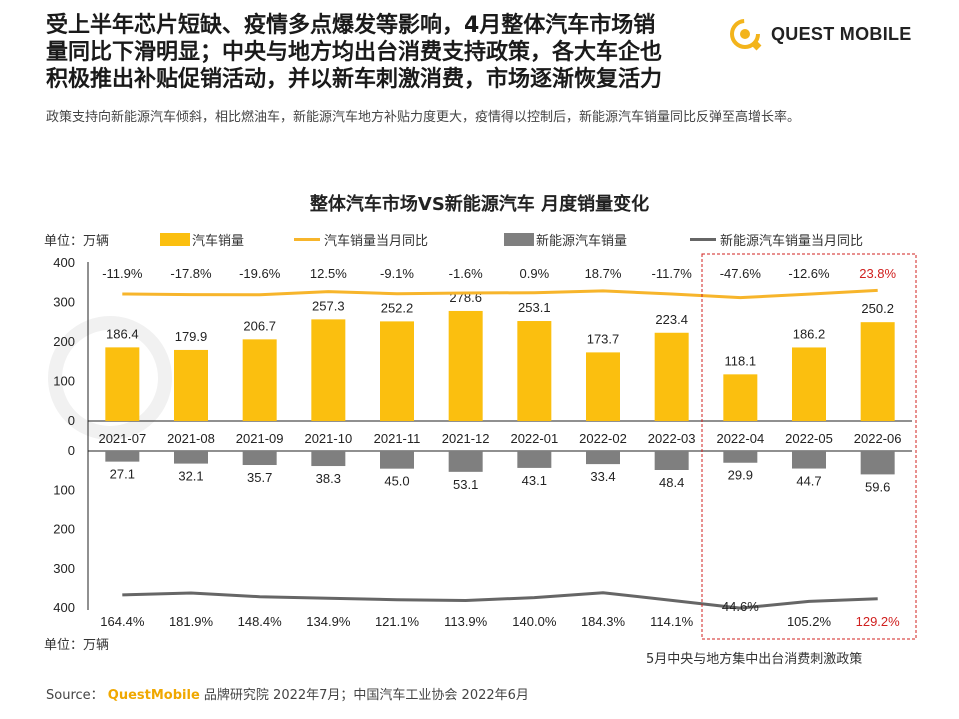  What do you see at coordinates (122, 438) in the screenshot?
I see `x-category-label: 2021-07` at bounding box center [122, 438].